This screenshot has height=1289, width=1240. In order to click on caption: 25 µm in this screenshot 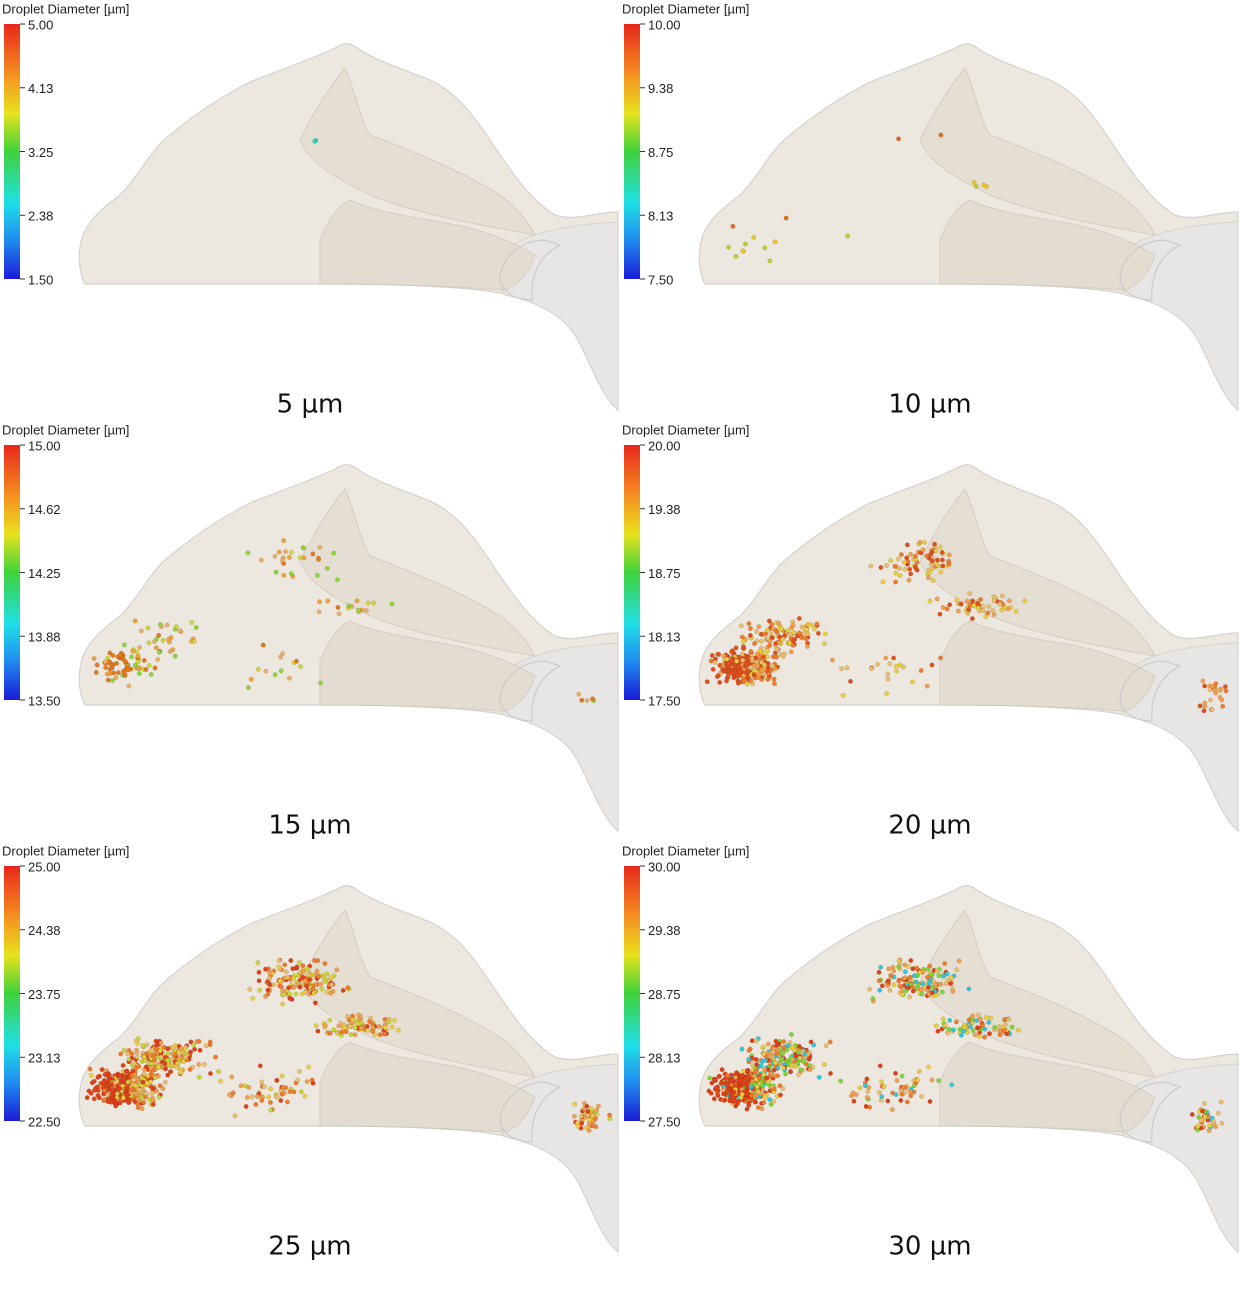, I will do `click(309, 1247)`.